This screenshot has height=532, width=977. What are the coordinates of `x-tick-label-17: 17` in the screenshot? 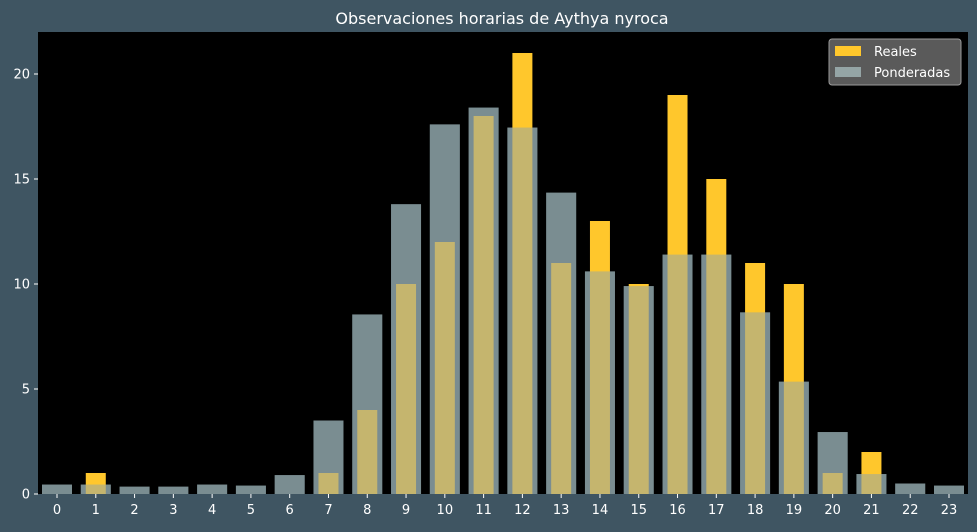 It's located at (716, 510).